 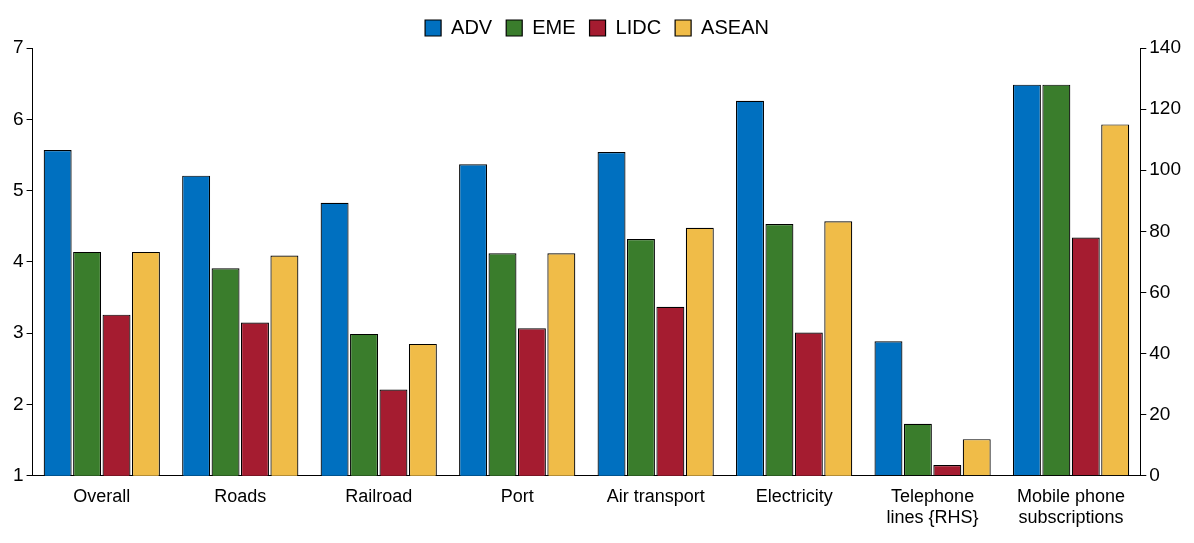 What do you see at coordinates (554, 26) in the screenshot?
I see `legend-label: EME` at bounding box center [554, 26].